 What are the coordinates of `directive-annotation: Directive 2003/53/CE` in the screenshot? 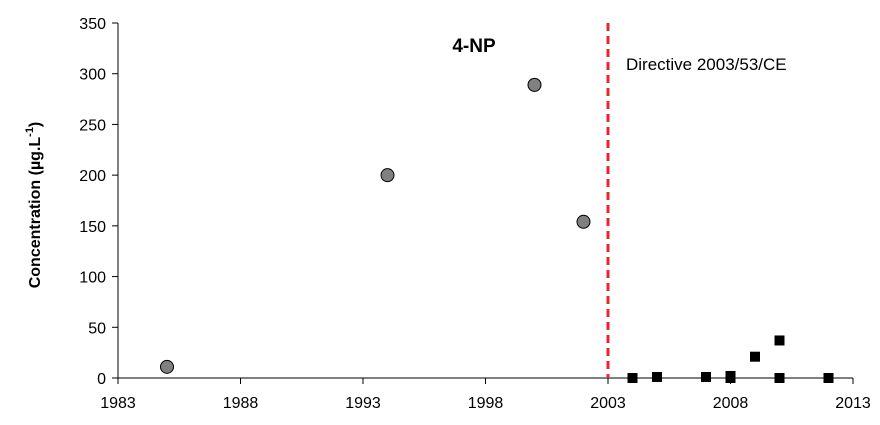 It's located at (706, 64).